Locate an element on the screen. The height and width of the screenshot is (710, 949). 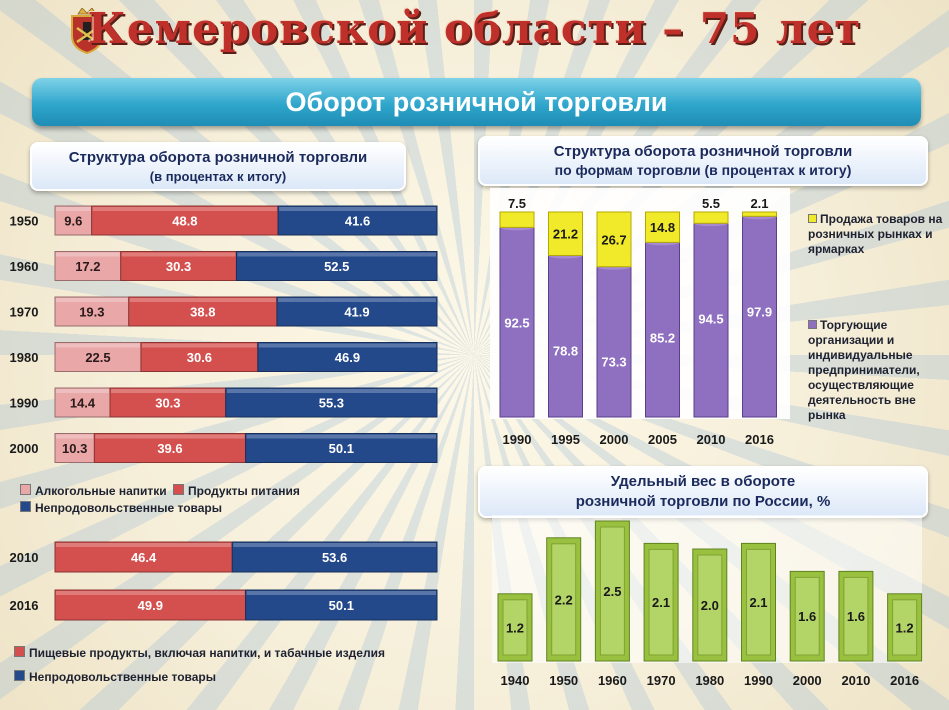
structure-data-label: 9.6 is located at coordinates (73, 221).